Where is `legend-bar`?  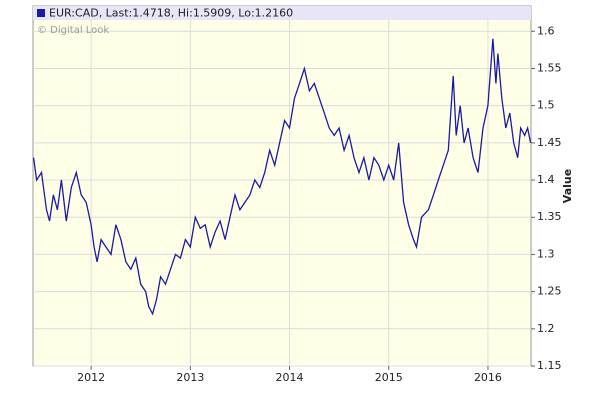
legend-bar is located at coordinates (282, 13).